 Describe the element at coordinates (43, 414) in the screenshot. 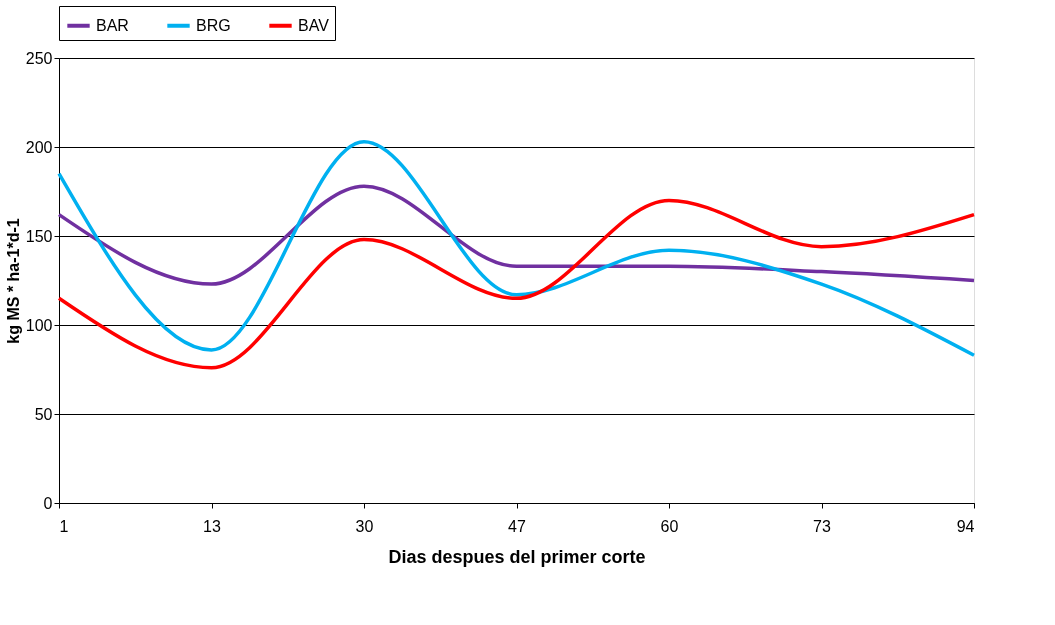

I see `y-tick-label: 50` at that location.